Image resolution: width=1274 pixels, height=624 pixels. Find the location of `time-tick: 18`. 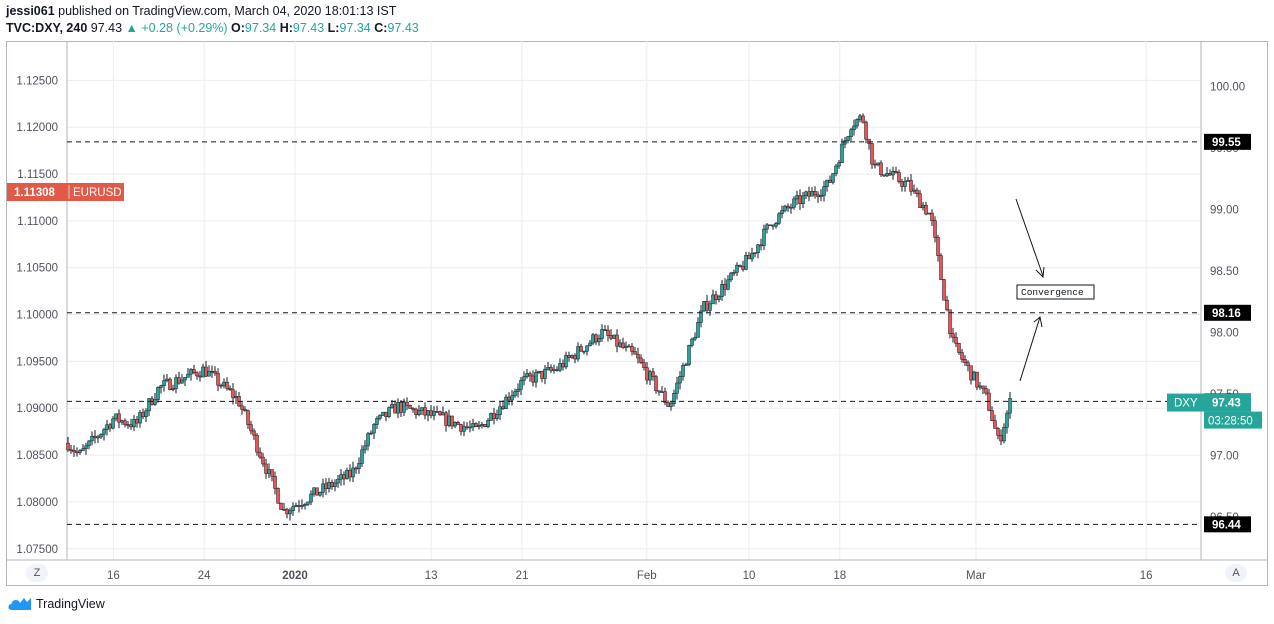

time-tick: 18 is located at coordinates (839, 576).